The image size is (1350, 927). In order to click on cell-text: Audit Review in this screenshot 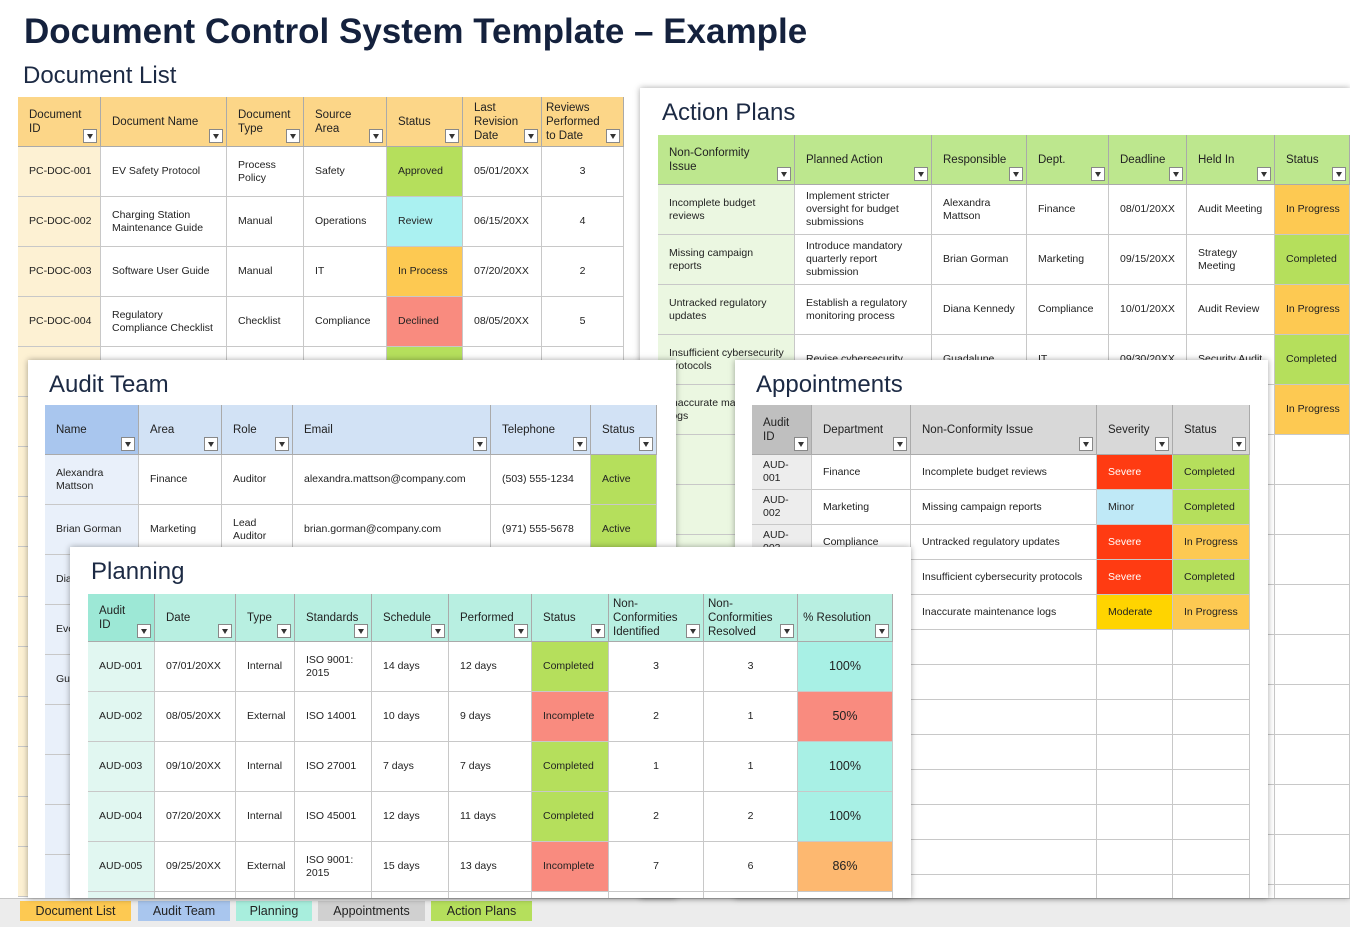, I will do `click(1229, 309)`.